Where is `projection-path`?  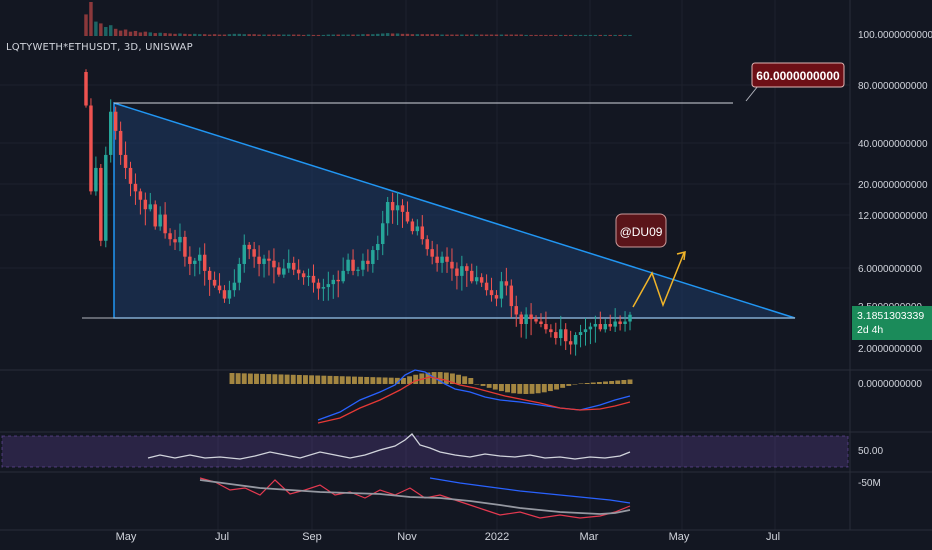
projection-path is located at coordinates (658, 280).